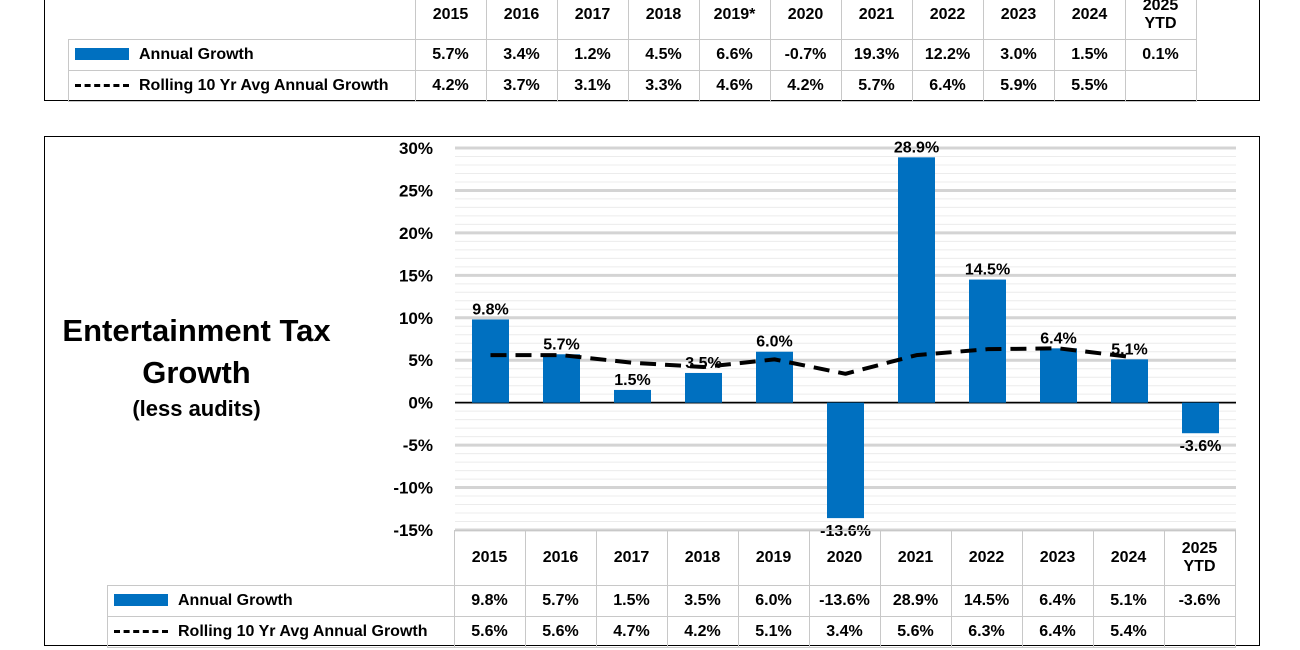 This screenshot has height=650, width=1300. What do you see at coordinates (420, 403) in the screenshot?
I see `y-tick-label: 0%` at bounding box center [420, 403].